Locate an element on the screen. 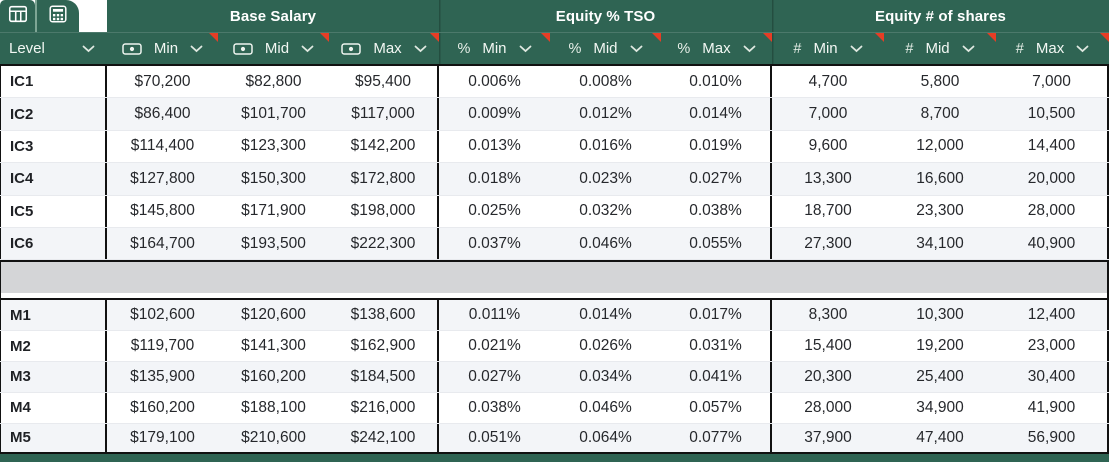 This screenshot has height=463, width=1109. group-header-equity-shares: Equity # of shares is located at coordinates (940, 16).